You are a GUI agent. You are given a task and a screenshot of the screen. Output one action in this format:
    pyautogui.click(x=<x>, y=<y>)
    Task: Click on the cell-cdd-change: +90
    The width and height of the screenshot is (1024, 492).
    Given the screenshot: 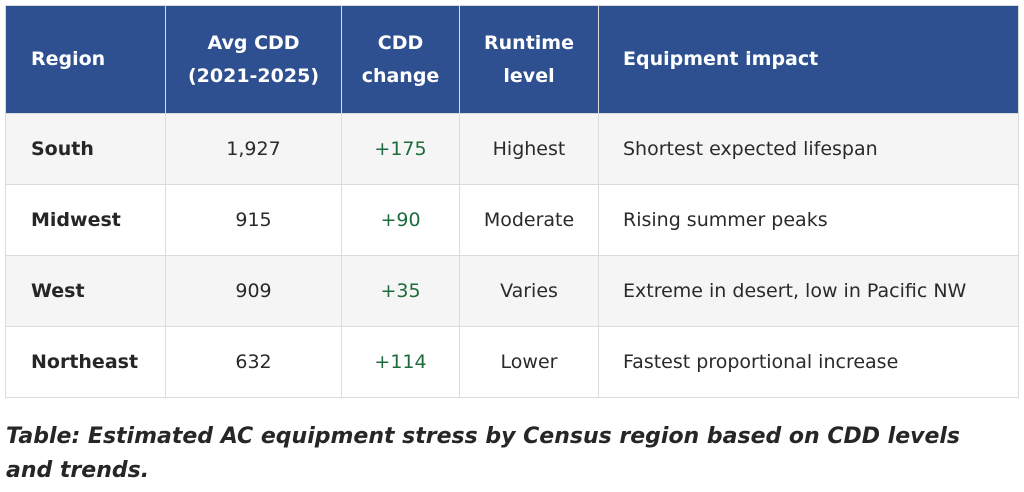 What is the action you would take?
    pyautogui.click(x=400, y=220)
    